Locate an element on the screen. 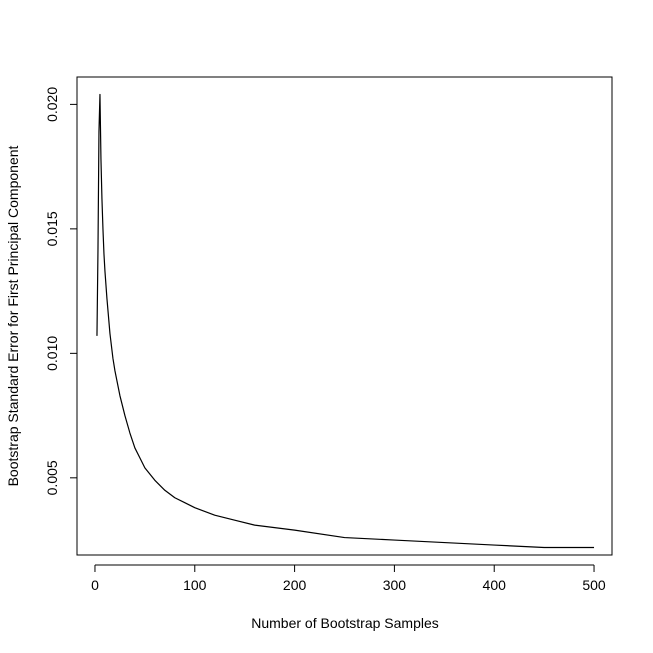 This screenshot has height=653, width=653. x-tick-label: 300 is located at coordinates (395, 585).